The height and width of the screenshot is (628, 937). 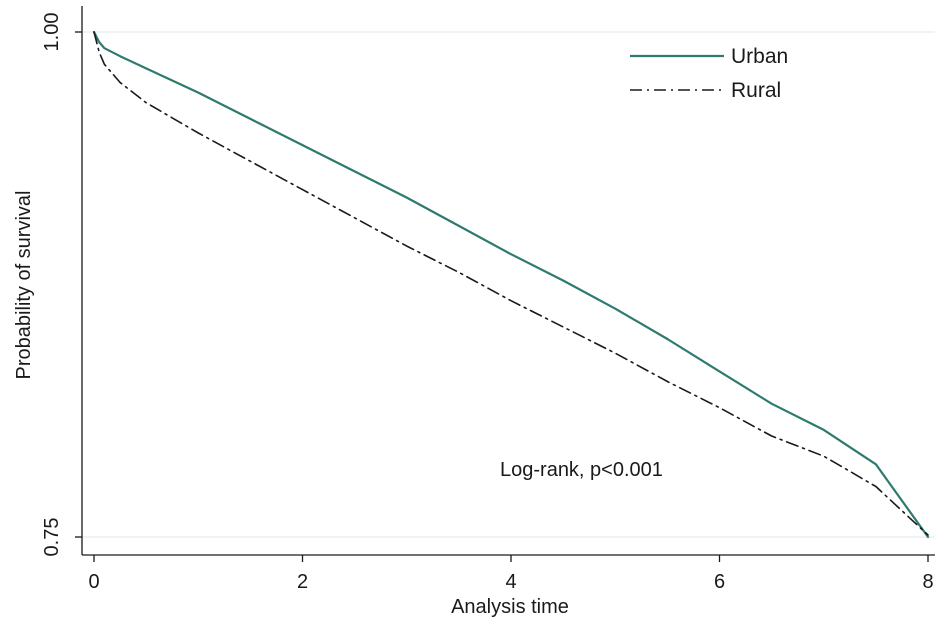 I want to click on x-tick-label: 6, so click(x=719, y=582).